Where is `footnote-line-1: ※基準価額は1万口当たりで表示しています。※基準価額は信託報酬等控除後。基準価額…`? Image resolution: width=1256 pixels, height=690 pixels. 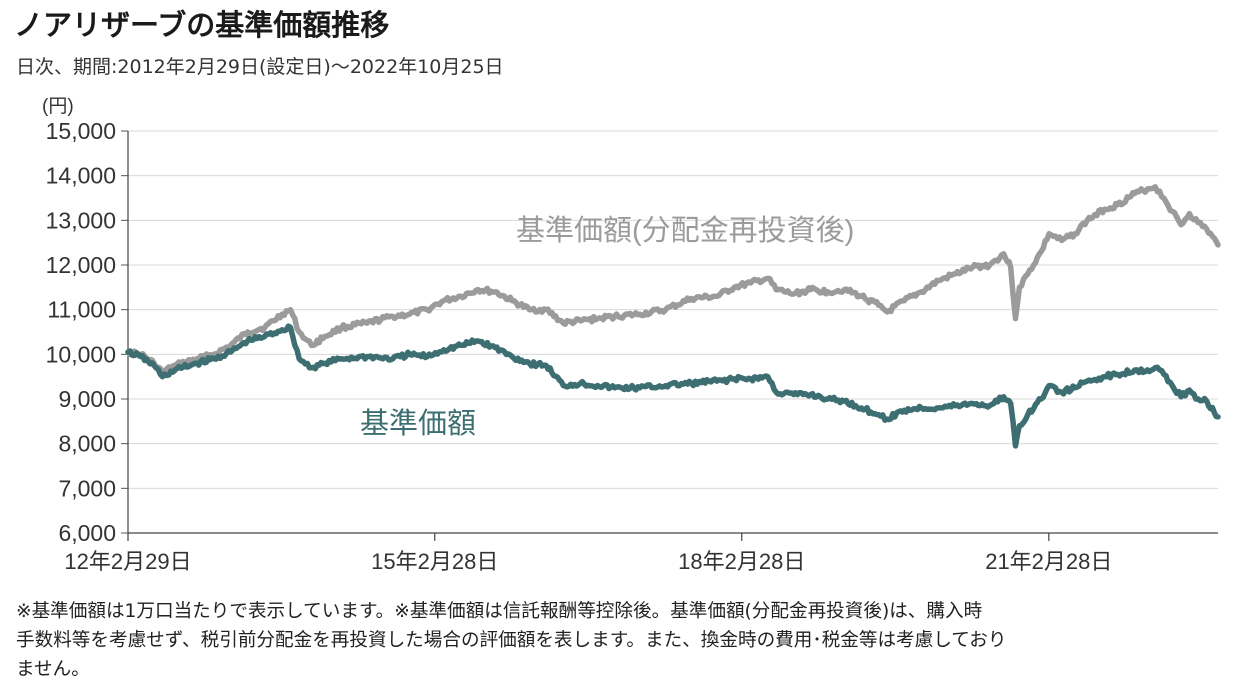 footnote-line-1: ※基準価額は1万口当たりで表示しています。※基準価額は信託報酬等控除後。基準価額… is located at coordinates (499, 611).